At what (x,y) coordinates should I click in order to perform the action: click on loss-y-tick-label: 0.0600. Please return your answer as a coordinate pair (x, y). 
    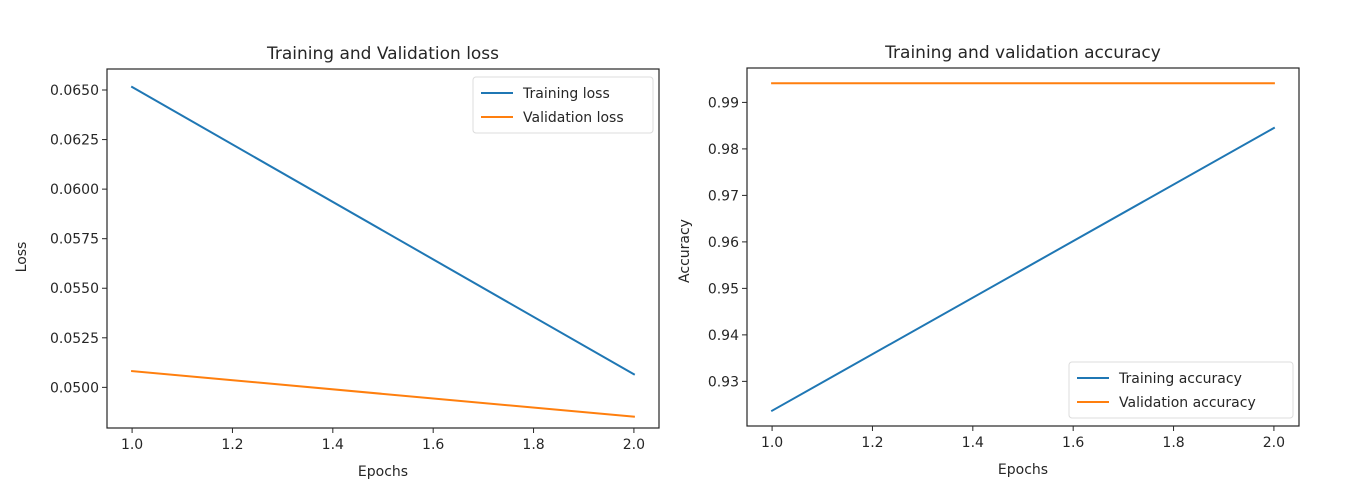
    Looking at the image, I should click on (74, 190).